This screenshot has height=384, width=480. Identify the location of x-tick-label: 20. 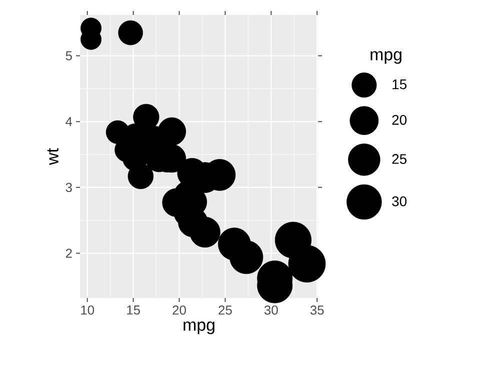
(179, 310).